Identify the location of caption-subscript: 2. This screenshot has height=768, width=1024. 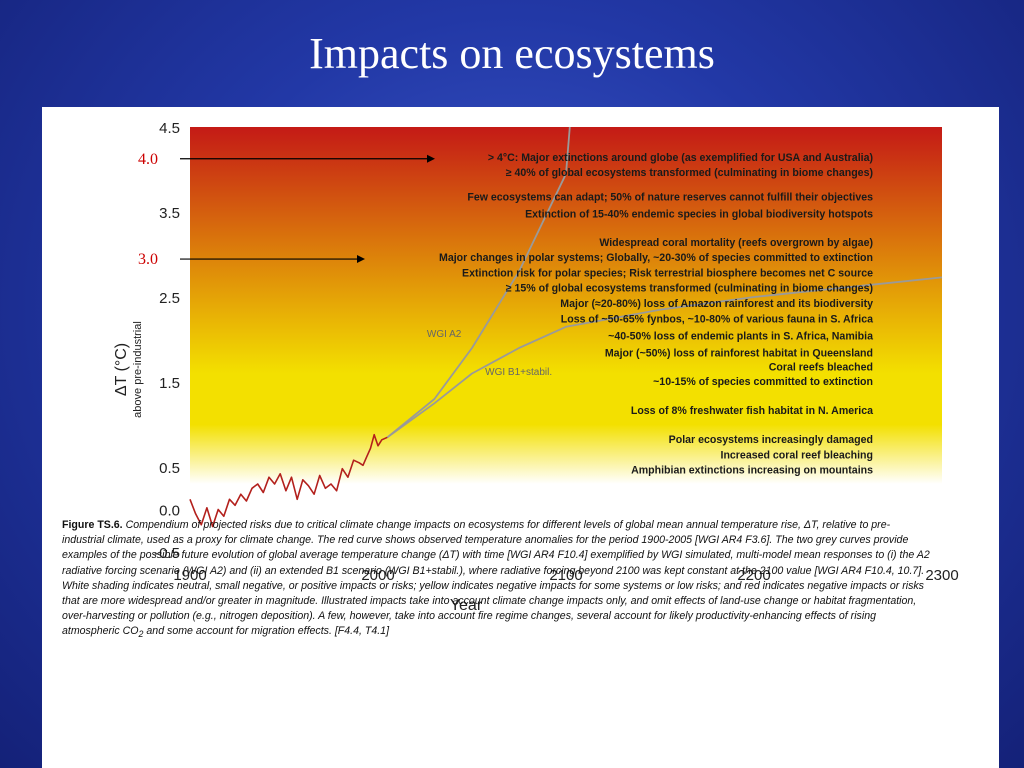
(141, 634).